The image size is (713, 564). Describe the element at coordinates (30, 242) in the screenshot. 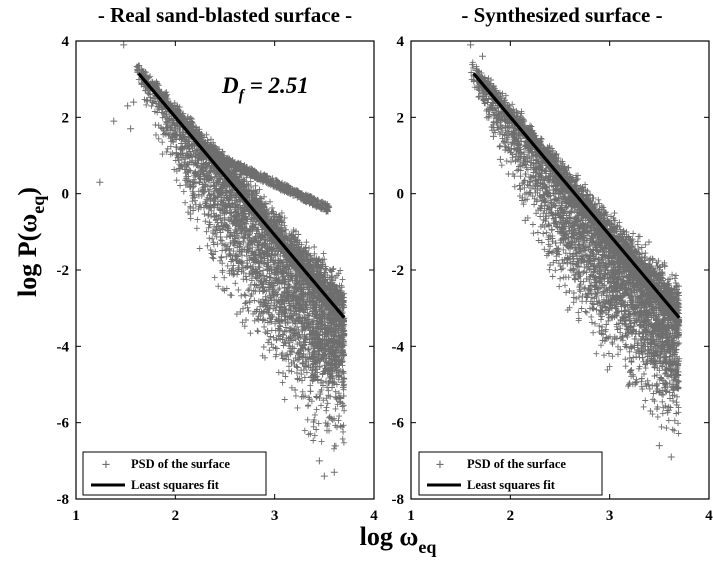

I see `y-axis-label: log P(ωeq)` at that location.